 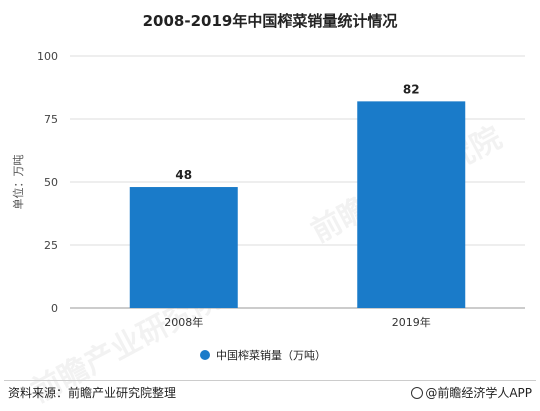 I want to click on brand-credit: @前瞻经济学人APP, so click(x=471, y=392).